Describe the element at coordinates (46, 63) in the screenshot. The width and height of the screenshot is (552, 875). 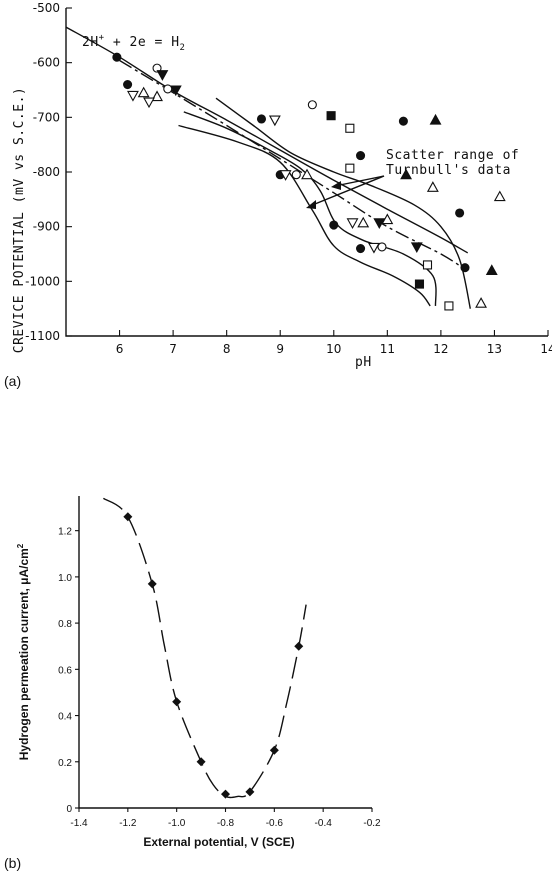
I see `chart-a-y-tick-label: -600` at that location.